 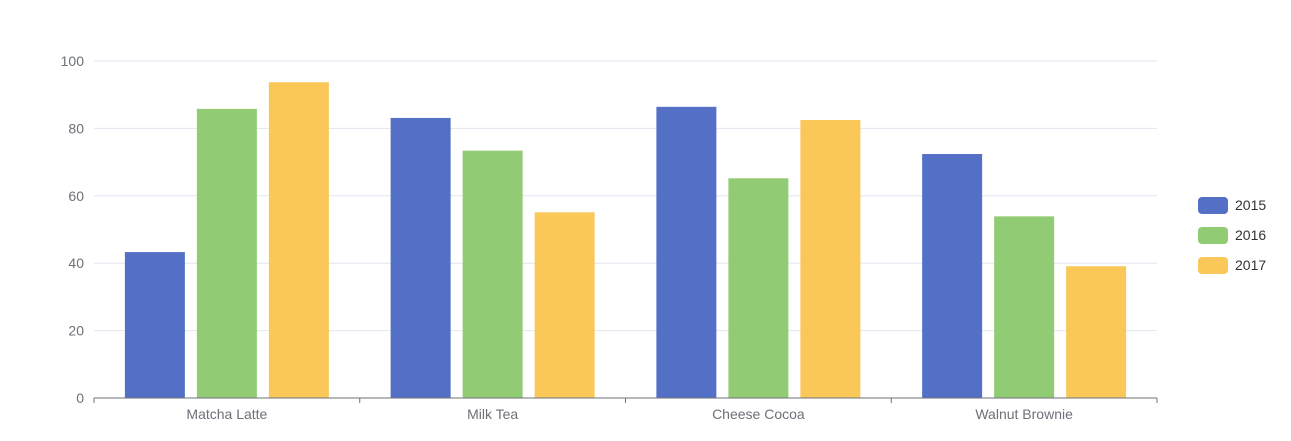 What do you see at coordinates (1232, 205) in the screenshot?
I see `legend-item-2015: 2015` at bounding box center [1232, 205].